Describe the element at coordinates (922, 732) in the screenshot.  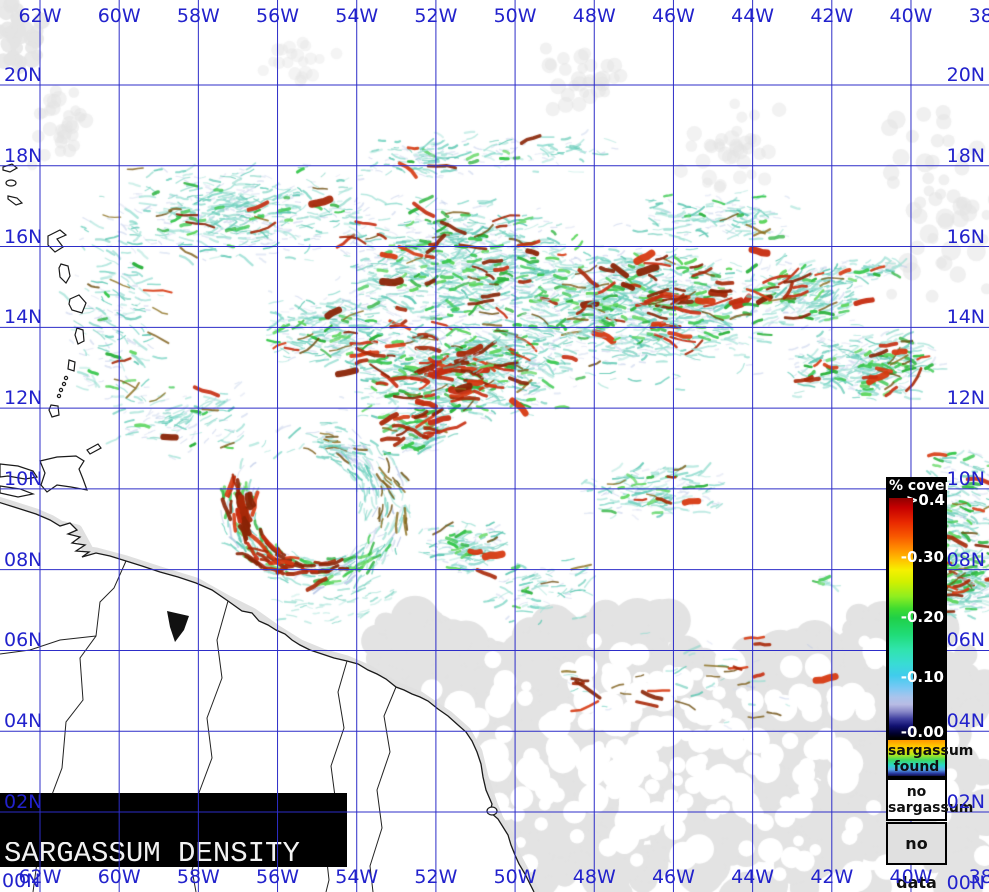
I see `legend-tick-label: -0.00` at that location.